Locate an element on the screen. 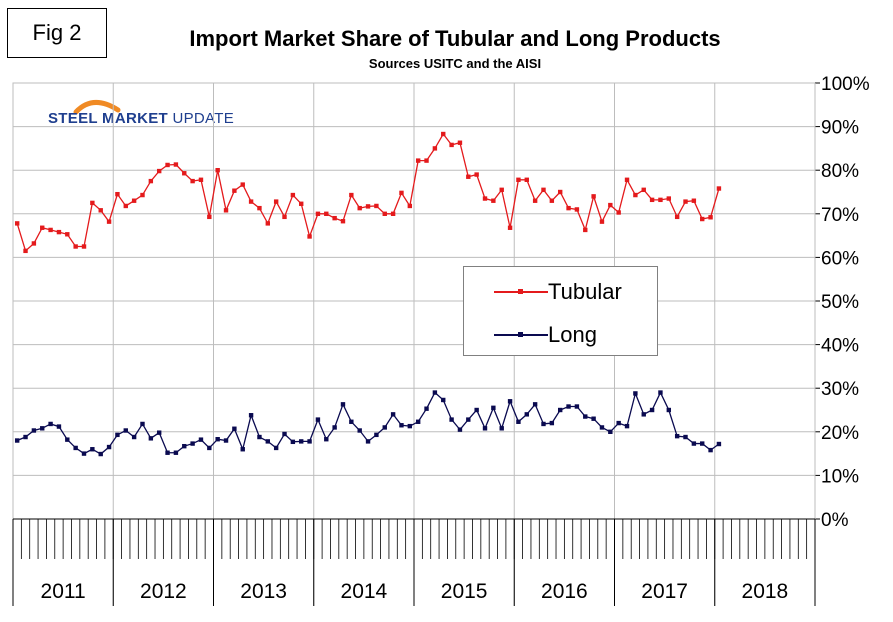  x-tick-label: 2016 is located at coordinates (564, 591).